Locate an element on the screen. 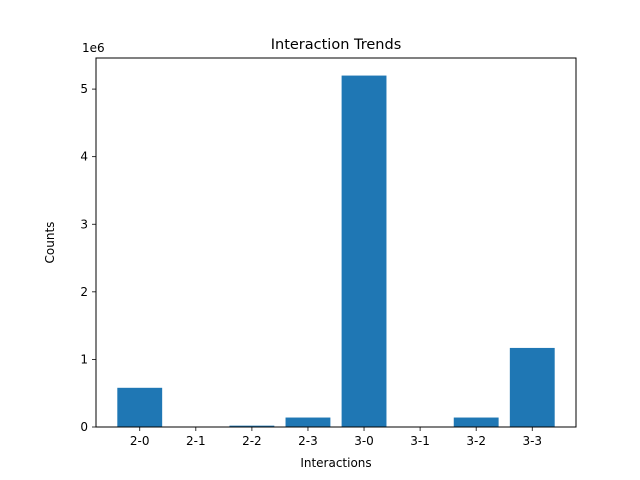 This screenshot has width=640, height=480. y-axis-offset-label: 1e6 is located at coordinates (93, 48).